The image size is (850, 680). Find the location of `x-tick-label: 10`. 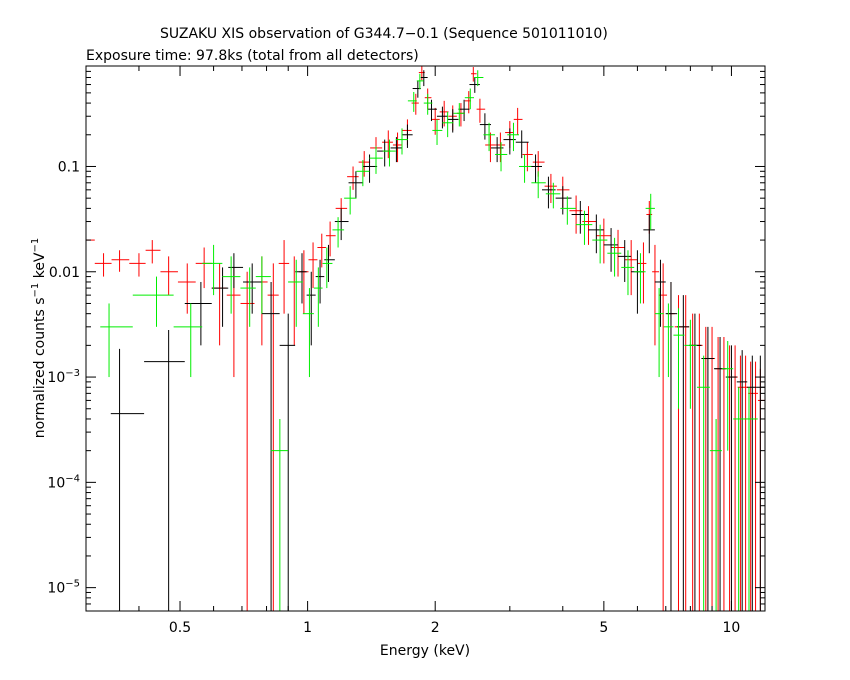

x-tick-label: 10 is located at coordinates (732, 628).